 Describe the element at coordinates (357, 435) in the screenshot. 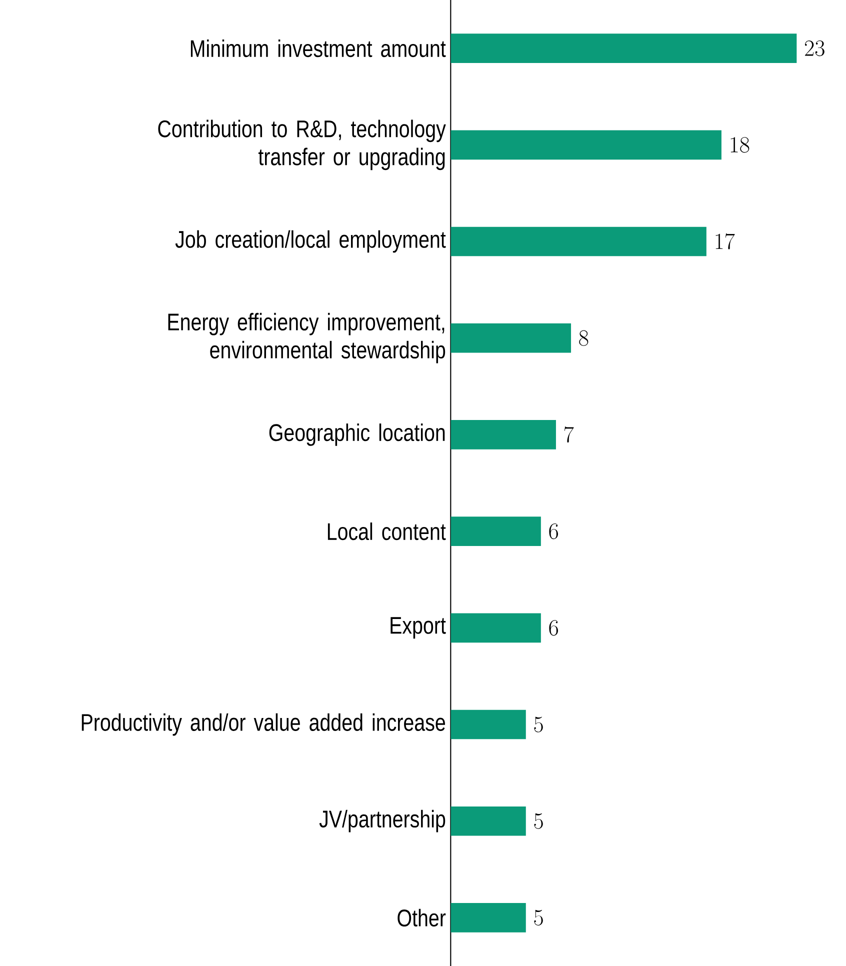

I see `y-tick-label: Geographic location` at that location.